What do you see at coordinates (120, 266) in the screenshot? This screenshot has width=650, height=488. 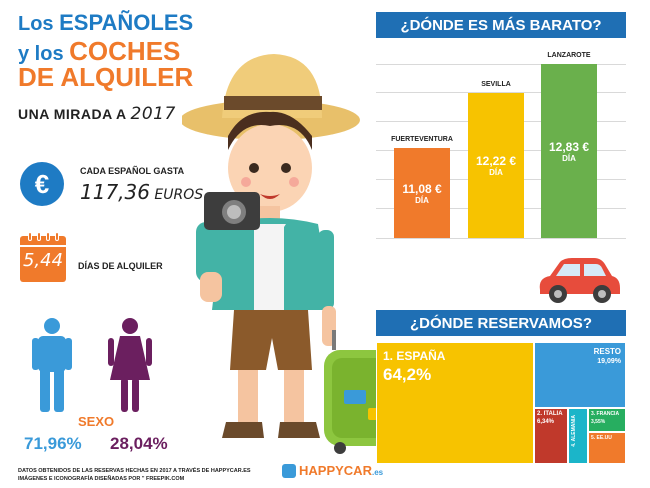 I see `days-label: DÍAS DE ALQUILER` at bounding box center [120, 266].